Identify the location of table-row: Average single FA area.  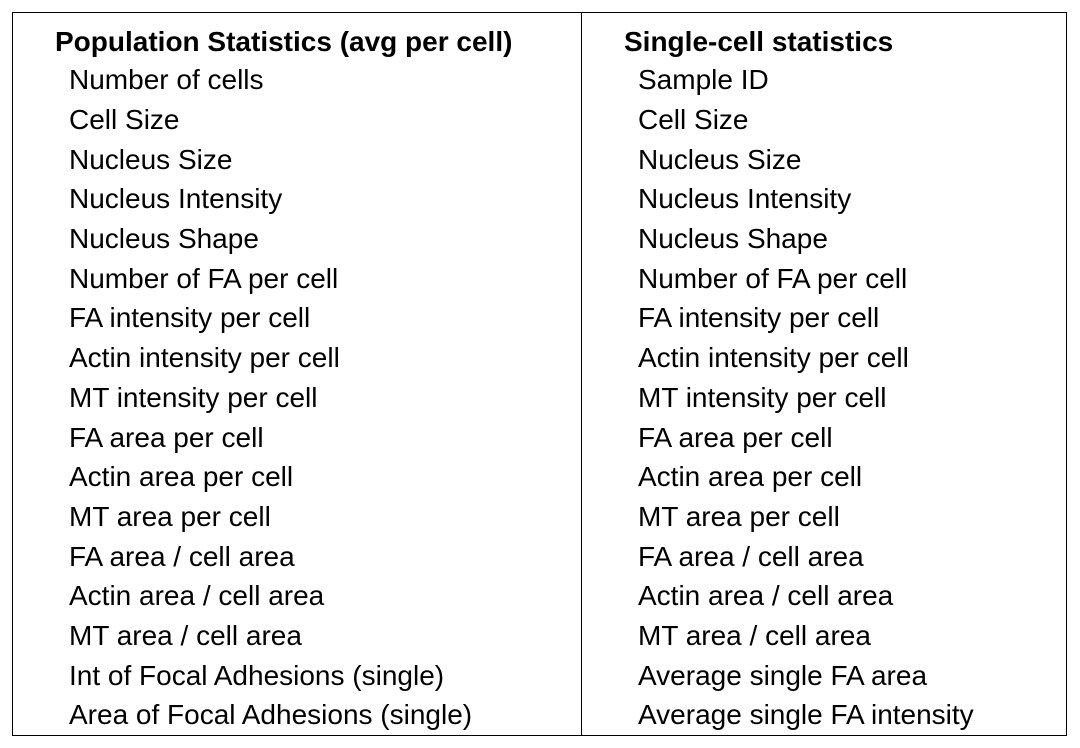
(783, 675).